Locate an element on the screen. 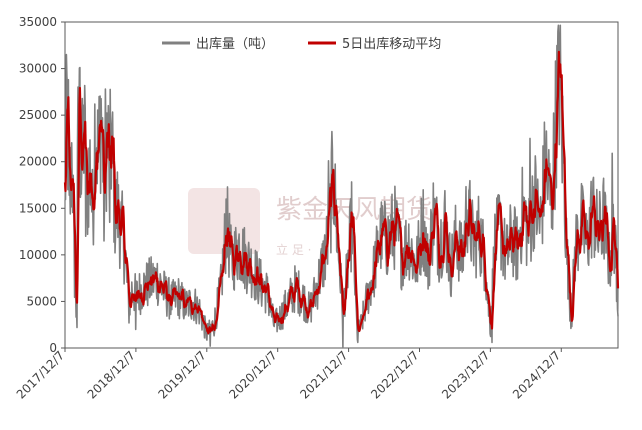 Image resolution: width=642 pixels, height=430 pixels. y-tick-label: 30000 is located at coordinates (38, 69).